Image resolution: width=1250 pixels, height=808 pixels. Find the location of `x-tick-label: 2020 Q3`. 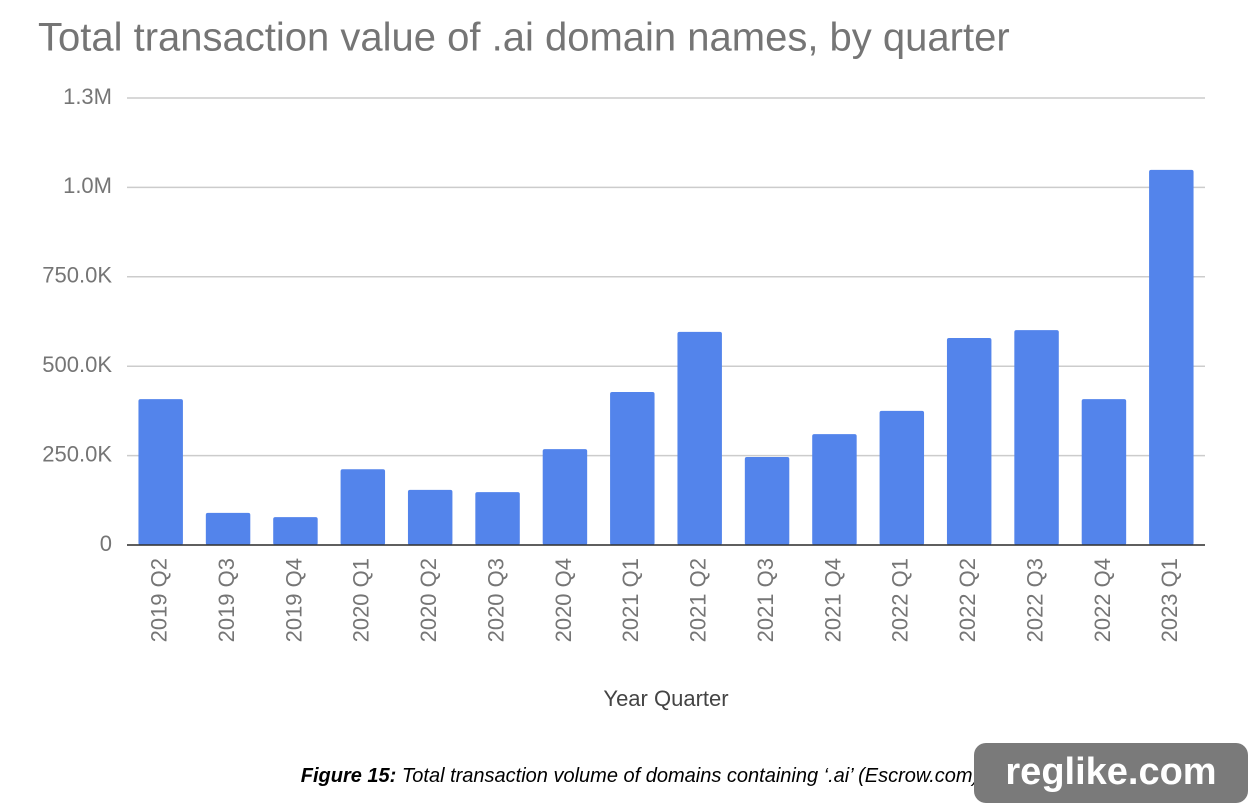

x-tick-label: 2020 Q3 is located at coordinates (495, 600).